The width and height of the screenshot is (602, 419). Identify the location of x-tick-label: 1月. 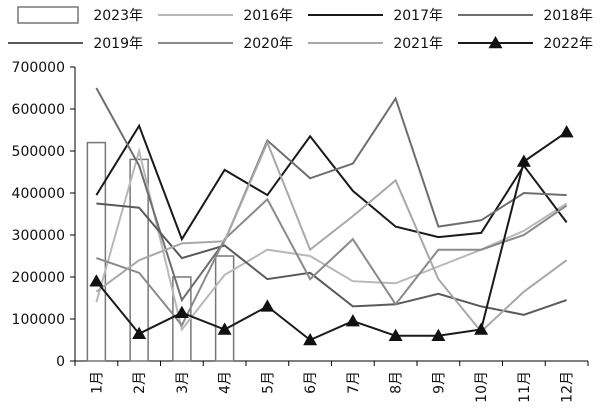
(97, 382).